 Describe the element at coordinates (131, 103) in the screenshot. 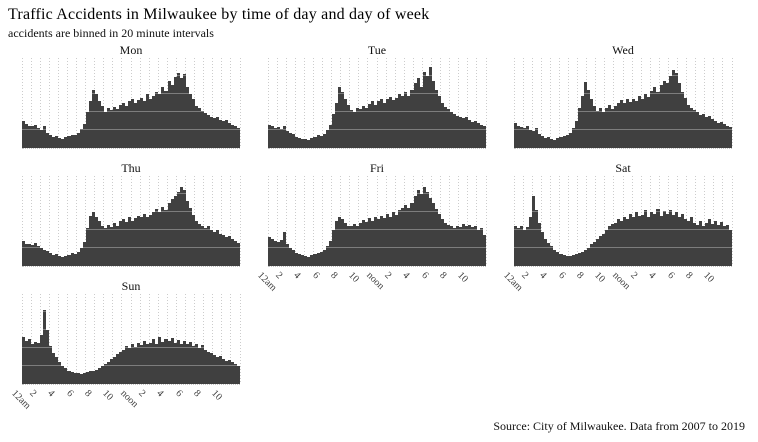

I see `facet-panel-mon` at that location.